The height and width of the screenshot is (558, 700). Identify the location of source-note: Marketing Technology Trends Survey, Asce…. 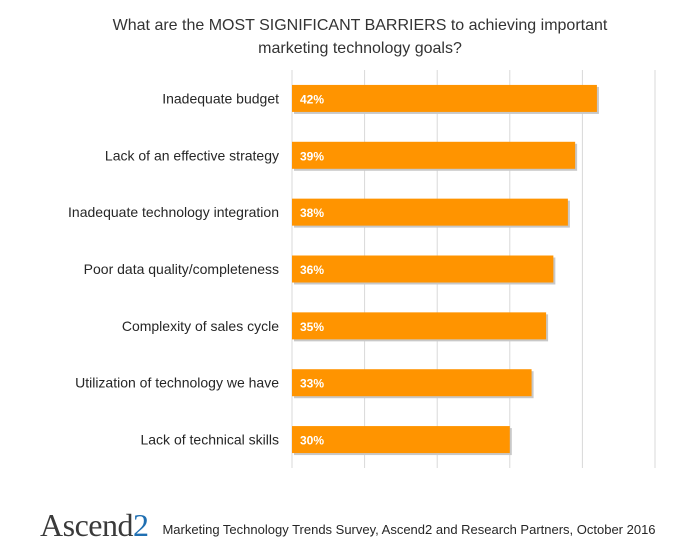
(409, 529).